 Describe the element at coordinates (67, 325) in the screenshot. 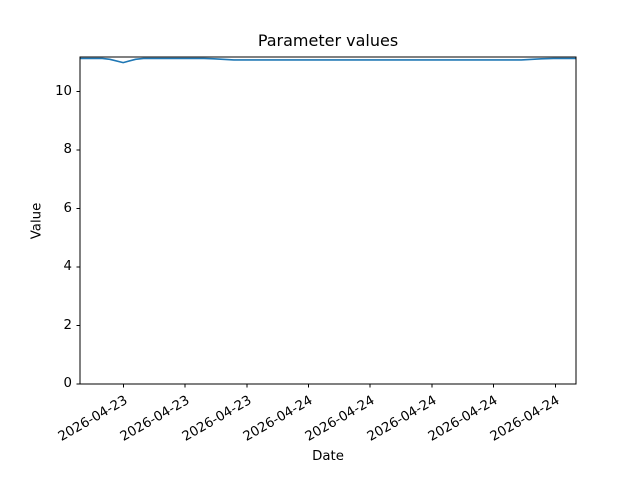

I see `y-tick-label: 2` at that location.